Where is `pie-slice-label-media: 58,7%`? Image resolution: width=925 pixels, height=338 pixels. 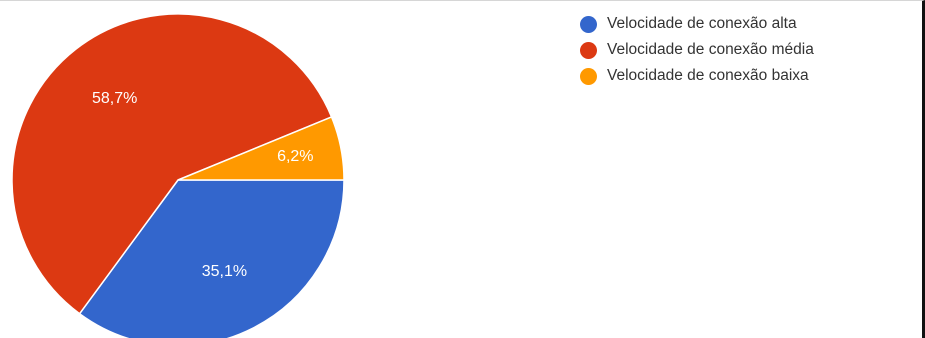
pie-slice-label-media: 58,7% is located at coordinates (114, 98).